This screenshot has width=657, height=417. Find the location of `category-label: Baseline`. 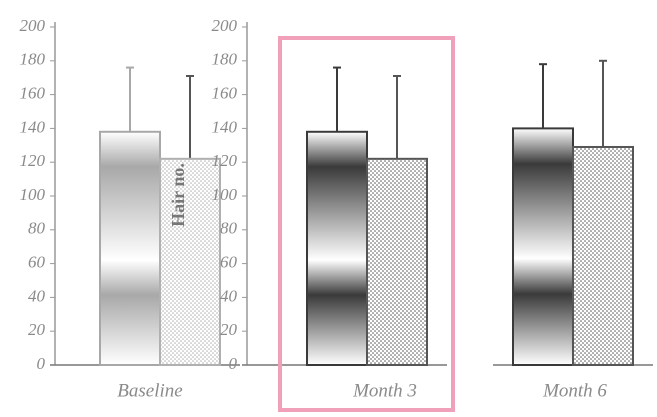

category-label: Baseline is located at coordinates (149, 390).